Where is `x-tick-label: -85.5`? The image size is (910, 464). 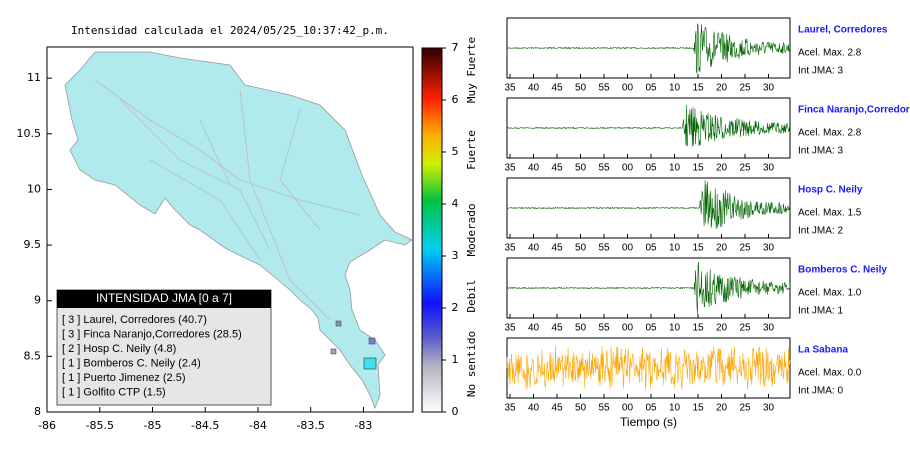
x-tick-label: -85.5 is located at coordinates (100, 425).